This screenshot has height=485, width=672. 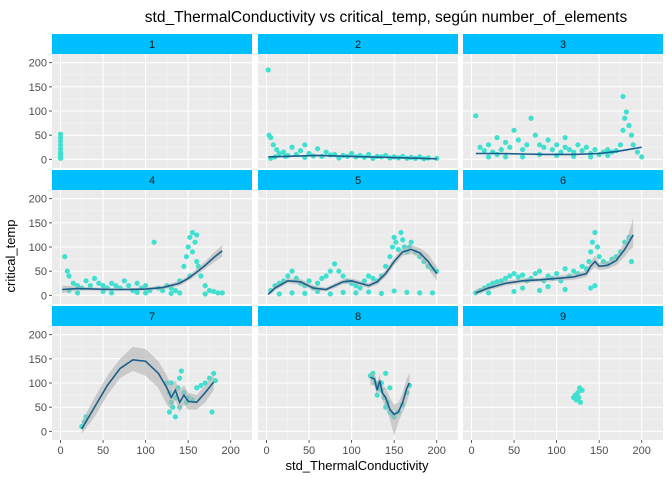 What do you see at coordinates (152, 45) in the screenshot?
I see `facet-strip-label: 1` at bounding box center [152, 45].